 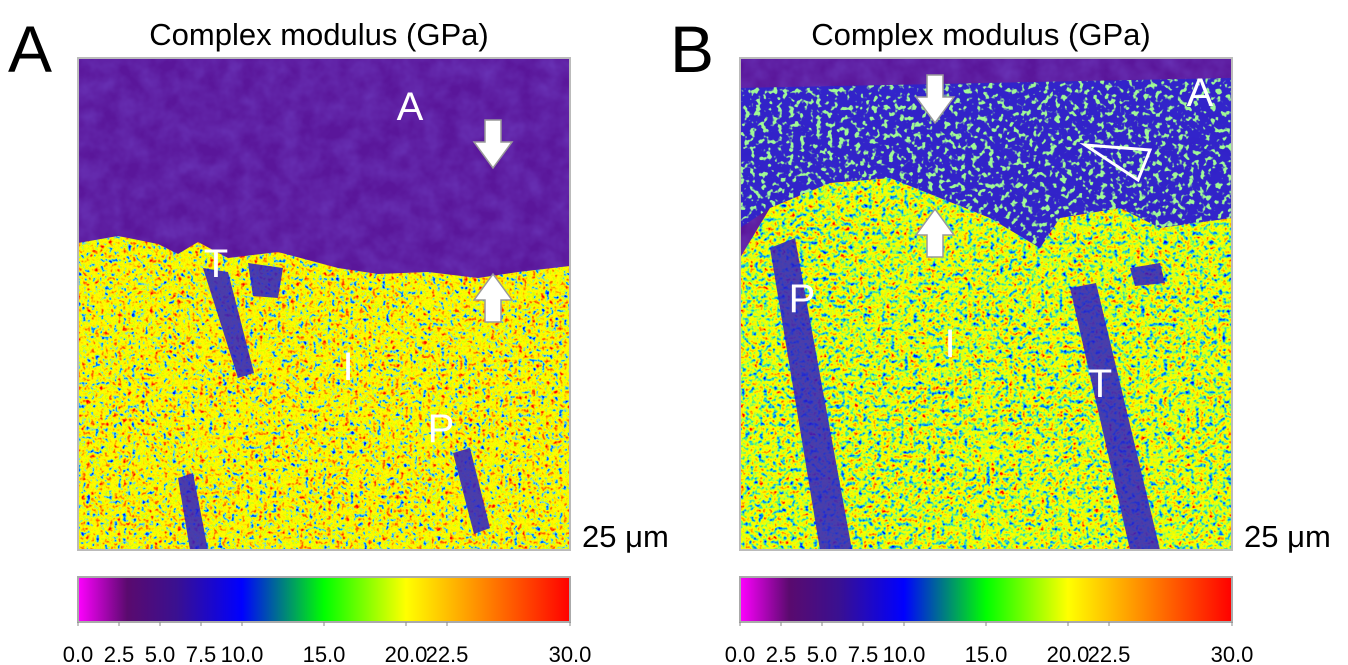 I want to click on panel-letter: A, so click(x=30, y=49).